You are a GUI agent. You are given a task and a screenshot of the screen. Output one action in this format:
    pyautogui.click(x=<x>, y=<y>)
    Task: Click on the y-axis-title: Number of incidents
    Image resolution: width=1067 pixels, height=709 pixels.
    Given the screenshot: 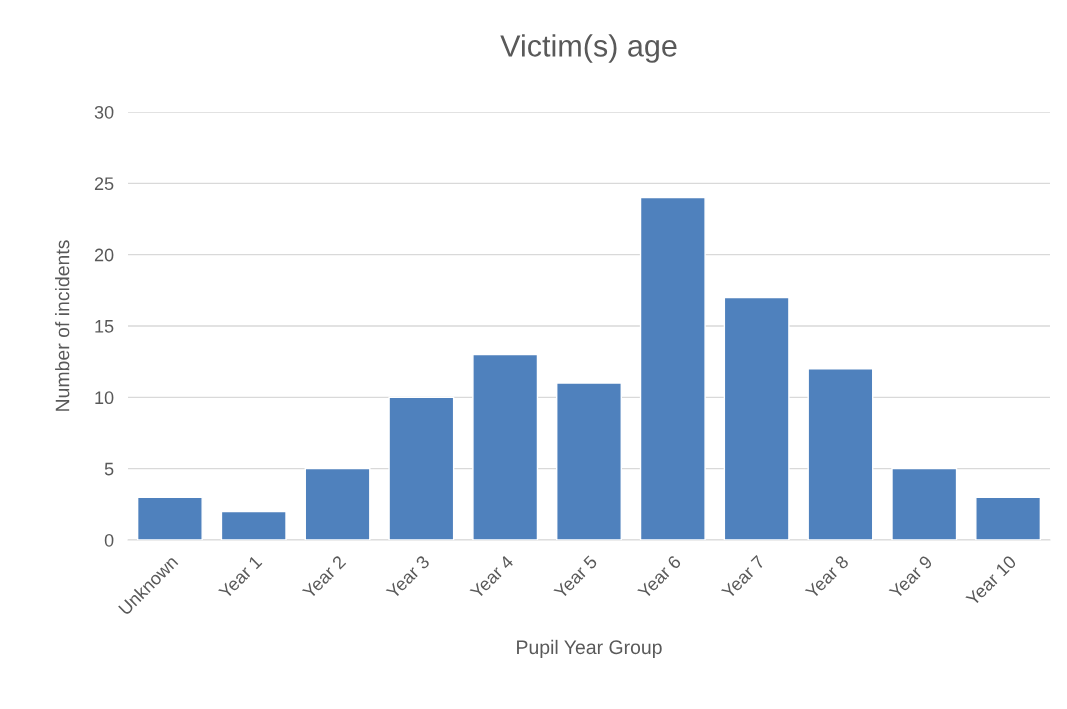 What is the action you would take?
    pyautogui.click(x=62, y=325)
    